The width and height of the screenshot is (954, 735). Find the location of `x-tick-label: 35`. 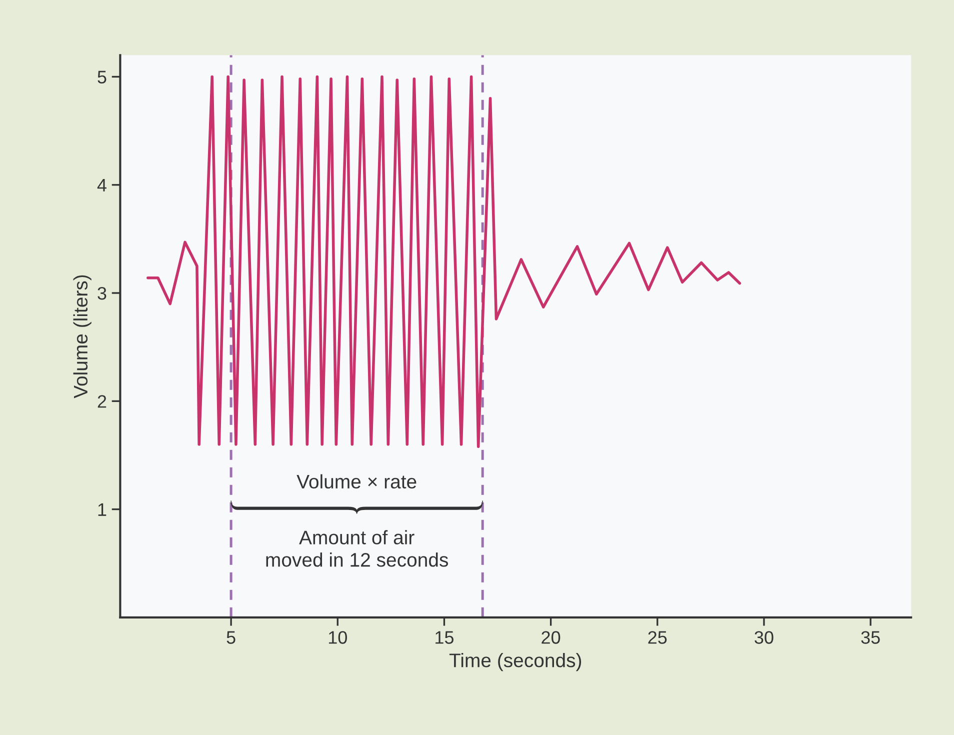

x-tick-label: 35 is located at coordinates (870, 637).